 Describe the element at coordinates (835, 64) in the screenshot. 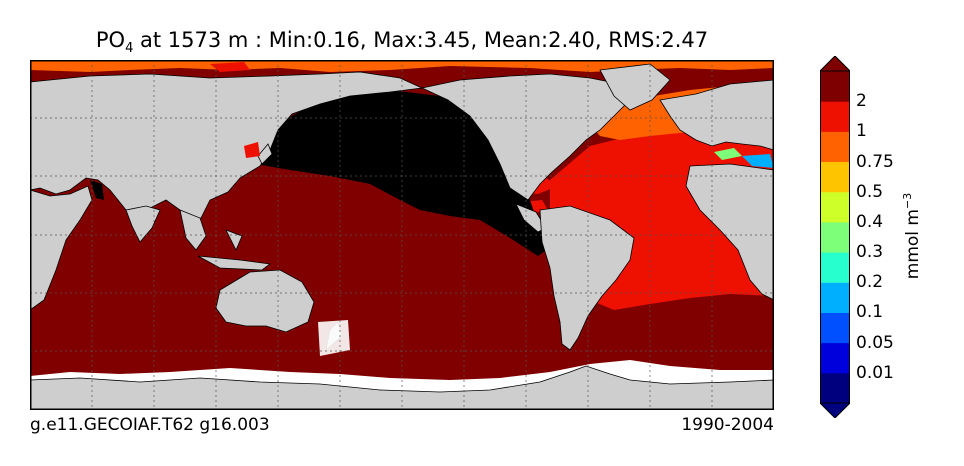

I see `colorbar-max-arrow` at that location.